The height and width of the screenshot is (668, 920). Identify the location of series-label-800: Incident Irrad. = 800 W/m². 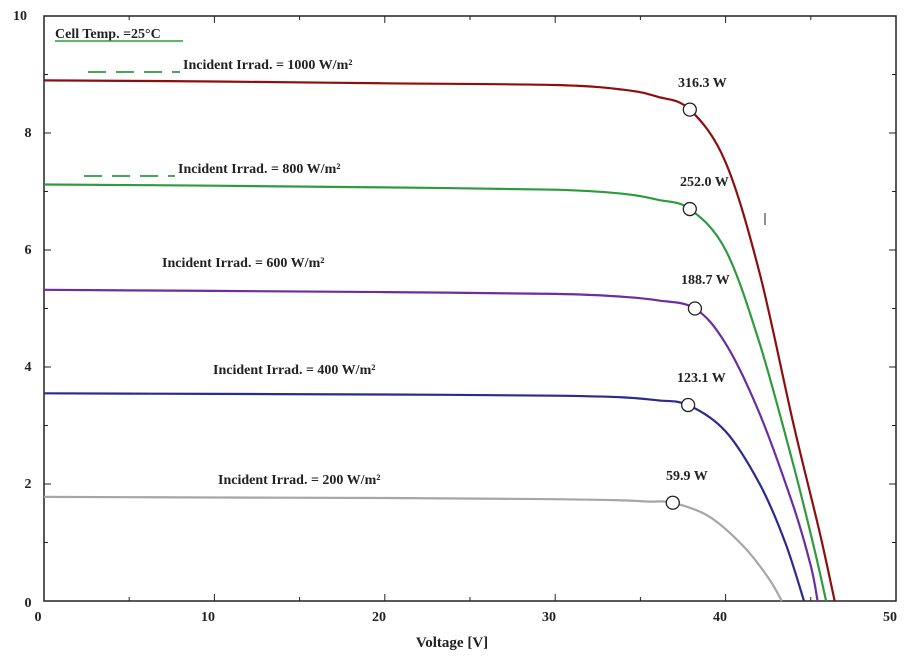
(259, 169).